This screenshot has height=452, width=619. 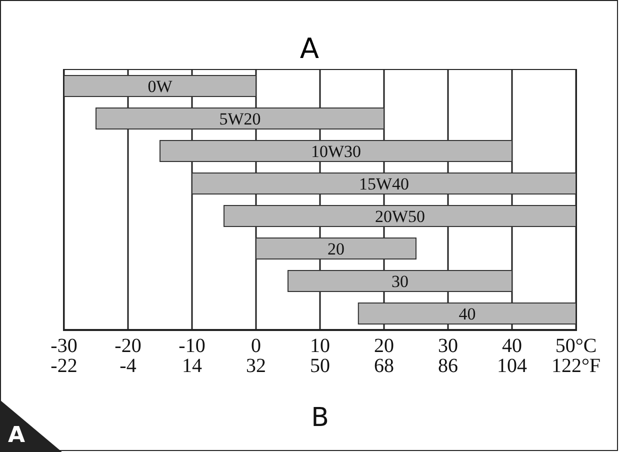 I want to click on y-tick-label: 5W20, so click(x=240, y=119).